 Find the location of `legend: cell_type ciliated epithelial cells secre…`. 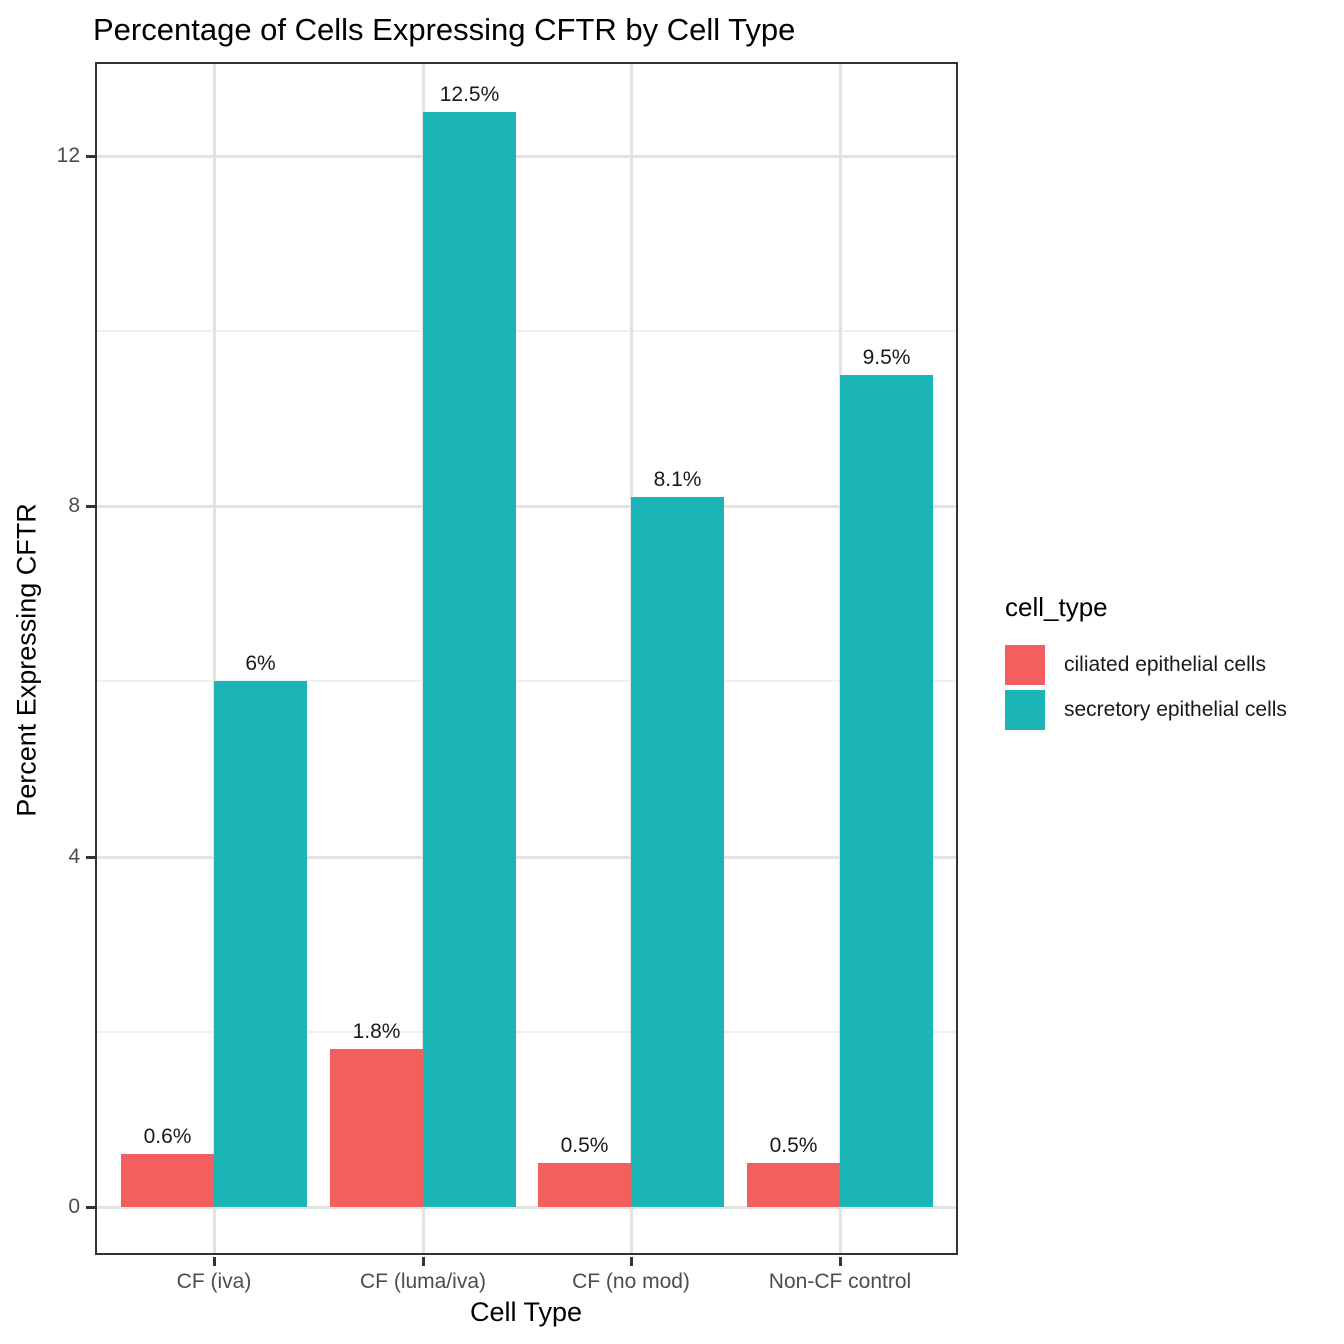

legend: cell_type ciliated epithelial cells secre… is located at coordinates (1146, 663).